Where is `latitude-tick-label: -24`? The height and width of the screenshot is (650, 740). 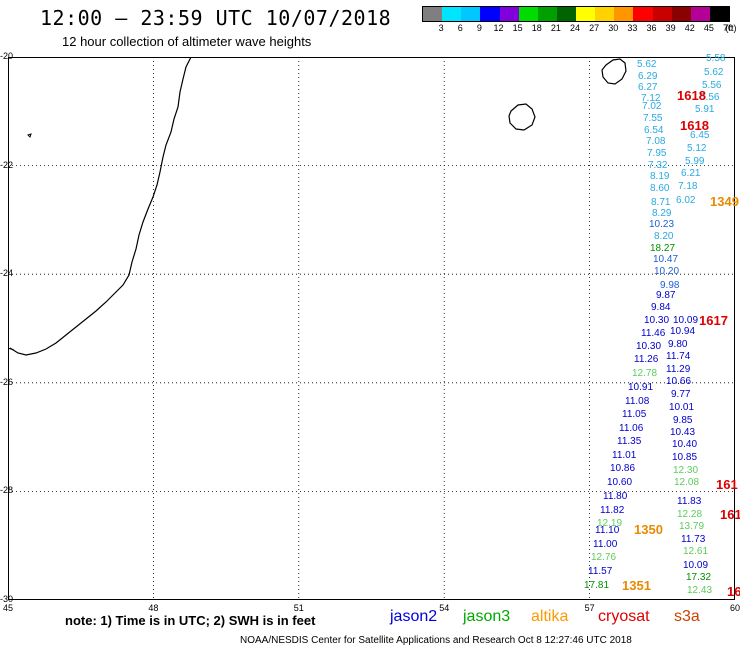 latitude-tick-label: -24 is located at coordinates (7, 273).